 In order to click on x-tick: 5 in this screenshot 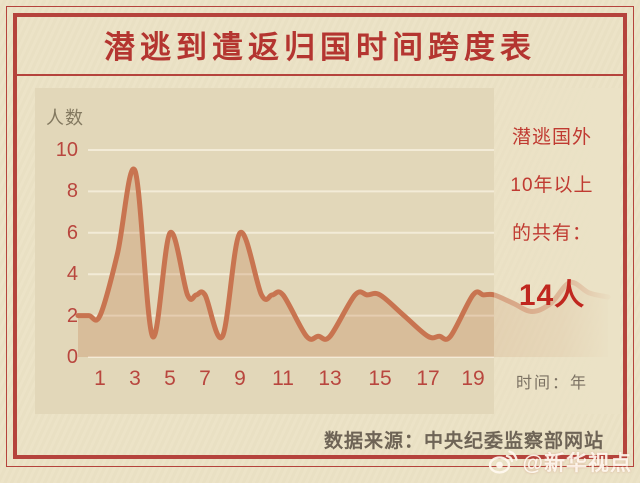, I will do `click(170, 378)`.